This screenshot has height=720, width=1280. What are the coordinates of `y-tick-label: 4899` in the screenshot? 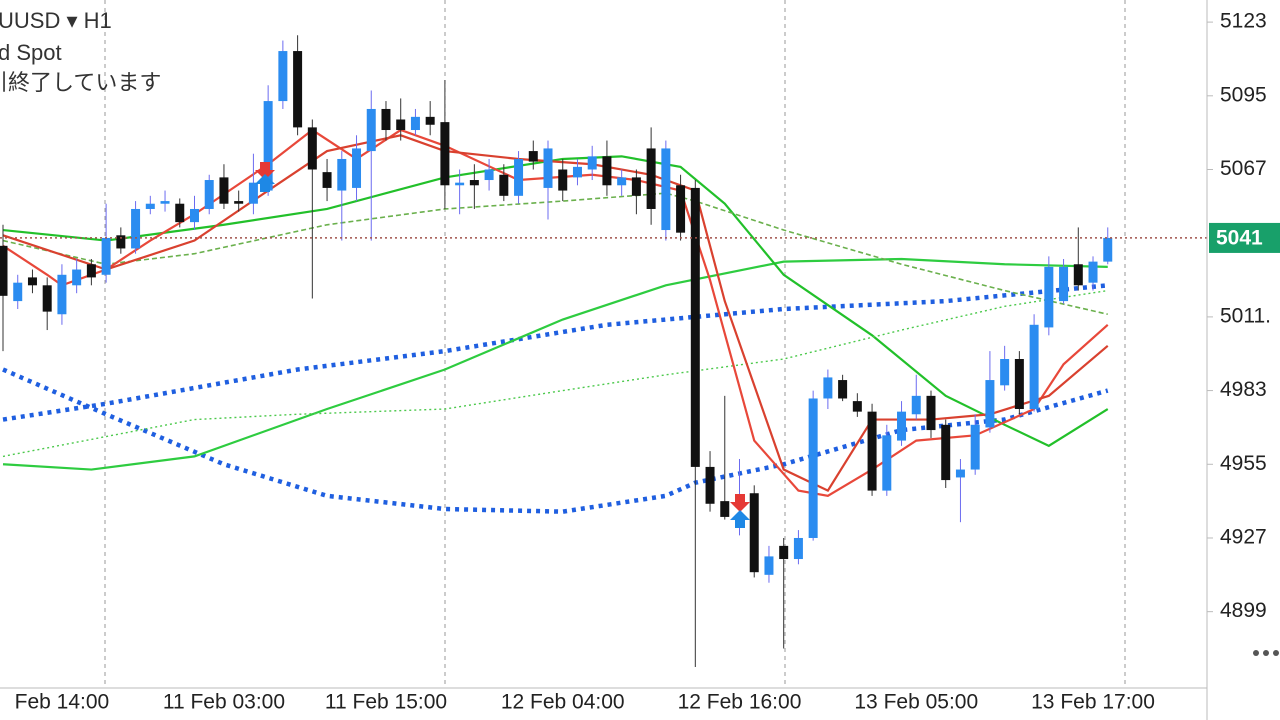 It's located at (1243, 610).